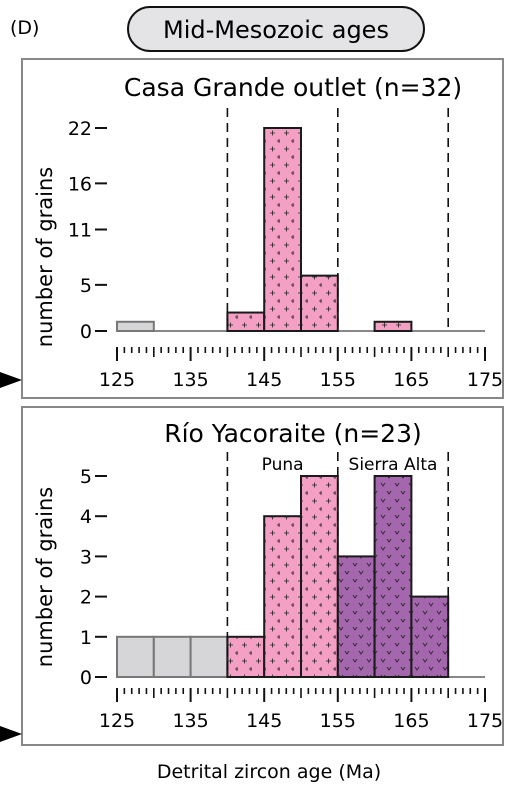 The height and width of the screenshot is (792, 523). Describe the element at coordinates (86, 517) in the screenshot. I see `y-tick-label: 4` at that location.